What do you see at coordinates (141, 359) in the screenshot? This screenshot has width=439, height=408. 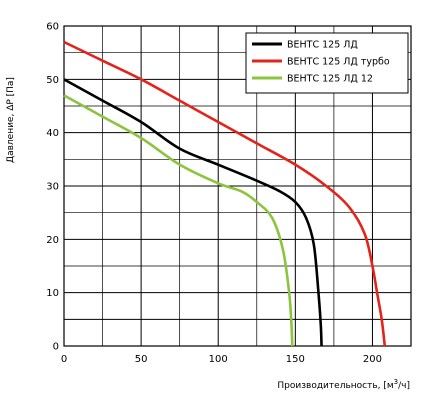 I see `x-tick-label: 50` at bounding box center [141, 359].